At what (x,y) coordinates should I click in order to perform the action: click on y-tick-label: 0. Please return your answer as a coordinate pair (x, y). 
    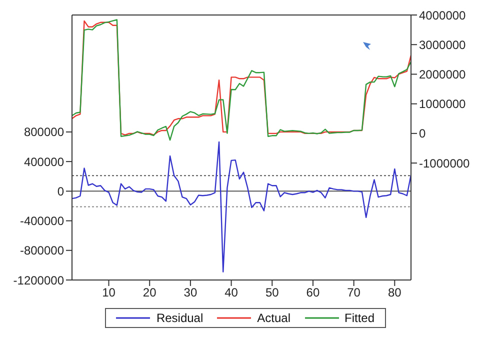
    Looking at the image, I should click on (60, 191).